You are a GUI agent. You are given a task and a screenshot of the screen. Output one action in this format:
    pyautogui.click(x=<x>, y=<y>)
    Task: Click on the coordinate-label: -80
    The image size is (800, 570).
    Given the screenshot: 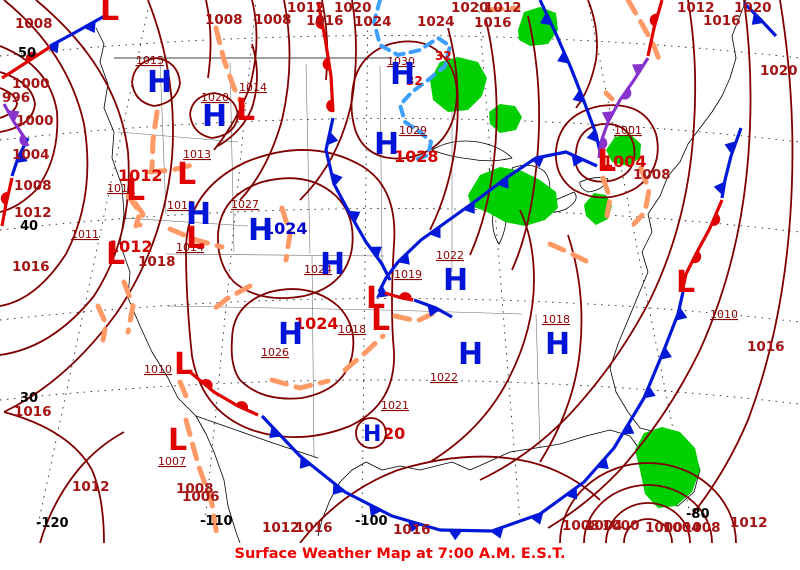 What is the action you would take?
    pyautogui.click(x=698, y=514)
    